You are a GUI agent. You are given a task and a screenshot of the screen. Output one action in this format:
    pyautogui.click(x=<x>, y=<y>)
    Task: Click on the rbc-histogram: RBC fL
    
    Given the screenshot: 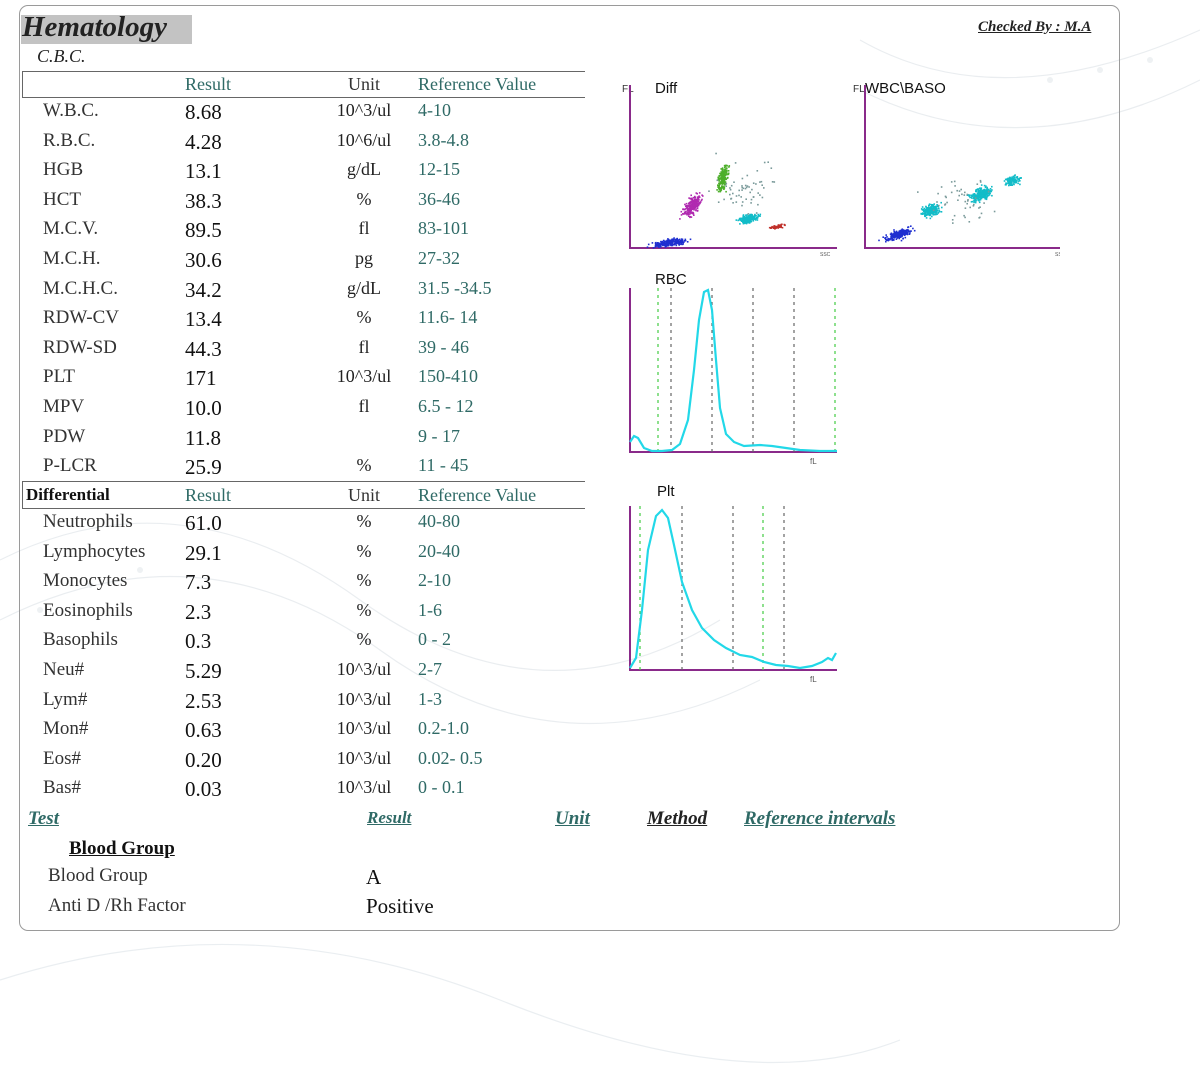 What is the action you would take?
    pyautogui.click(x=733, y=368)
    